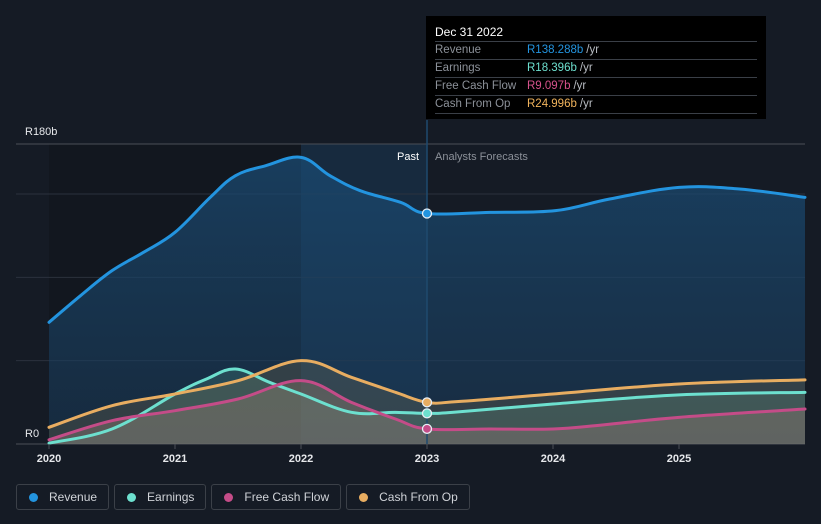 The height and width of the screenshot is (524, 821). Describe the element at coordinates (32, 434) in the screenshot. I see `y-tick-label: R0` at that location.